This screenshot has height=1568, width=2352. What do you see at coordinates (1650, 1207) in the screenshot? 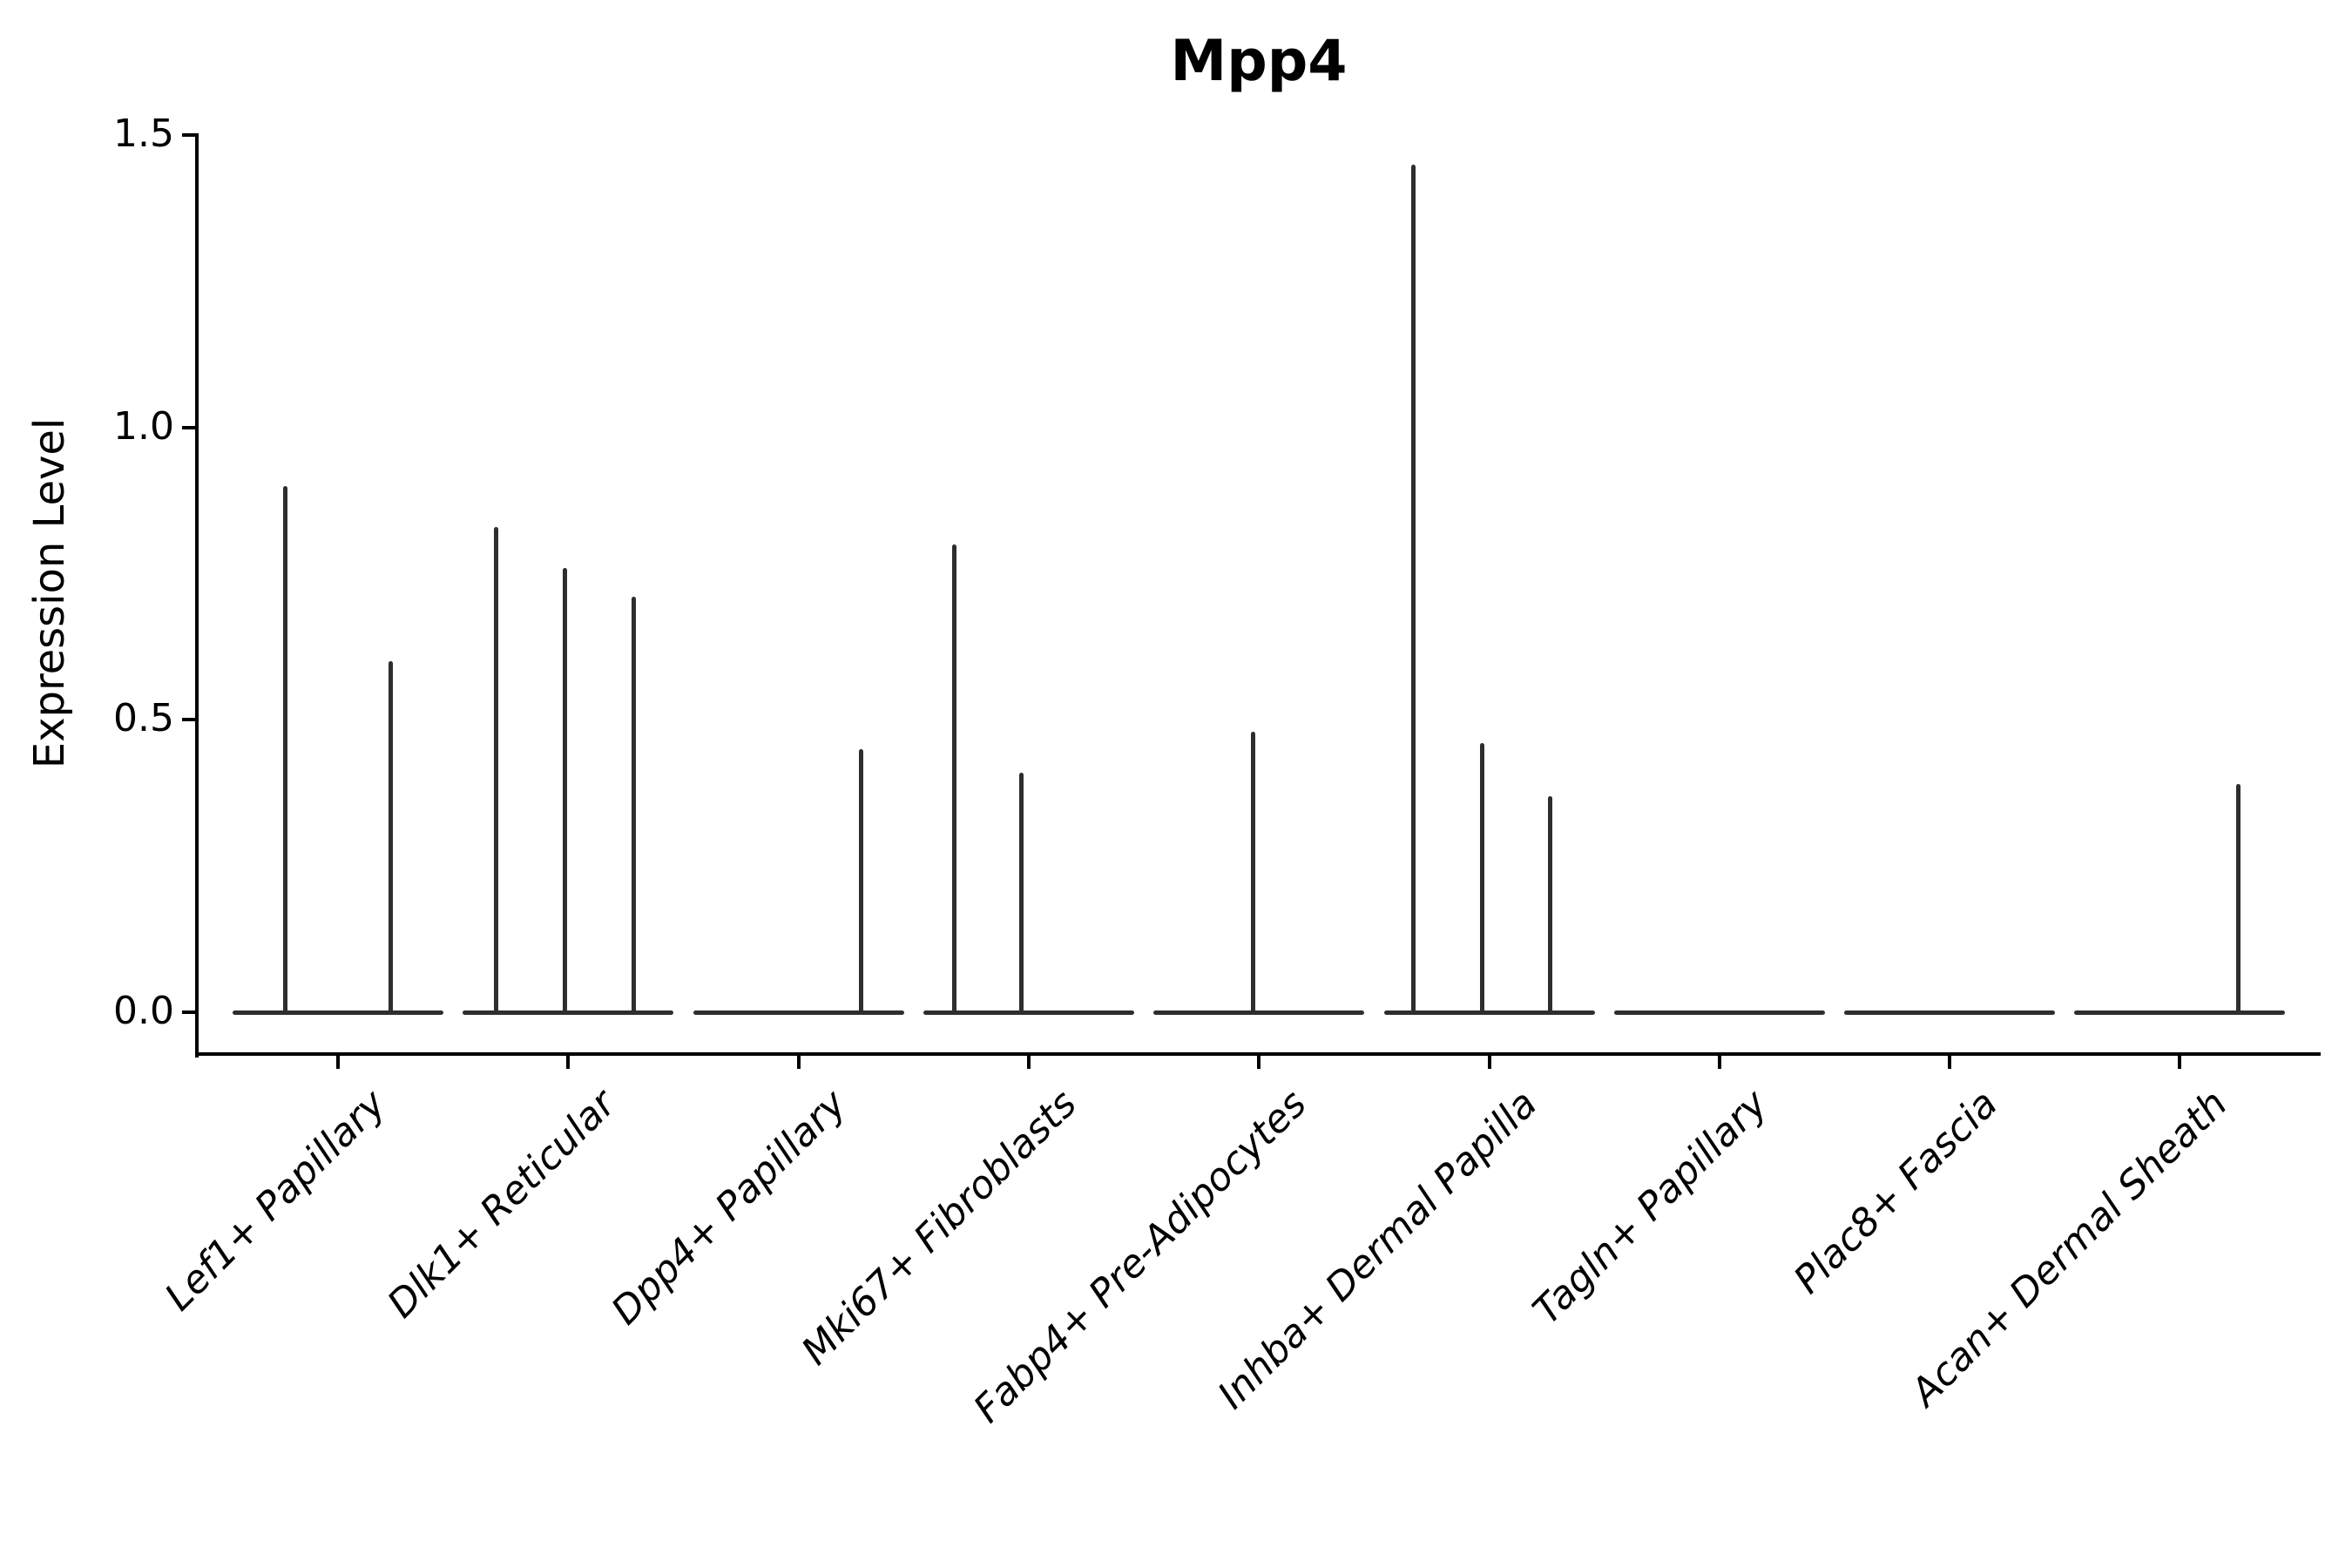
I see `x-tick-label: Tagln+ Papillary` at bounding box center [1650, 1207].